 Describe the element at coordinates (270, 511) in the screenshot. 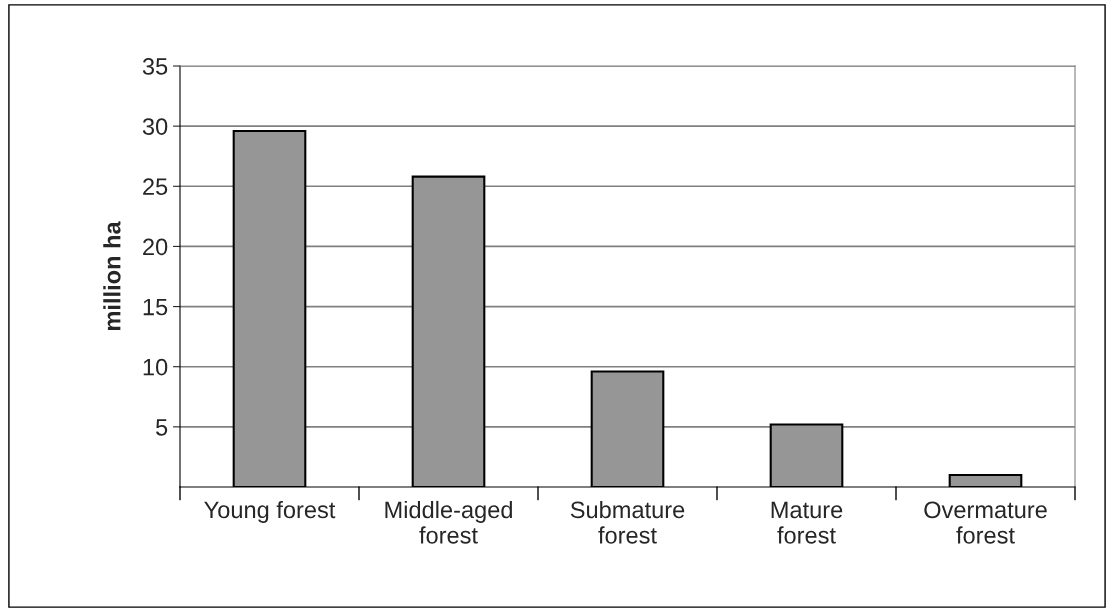

I see `x-tick-label: Young forest` at that location.